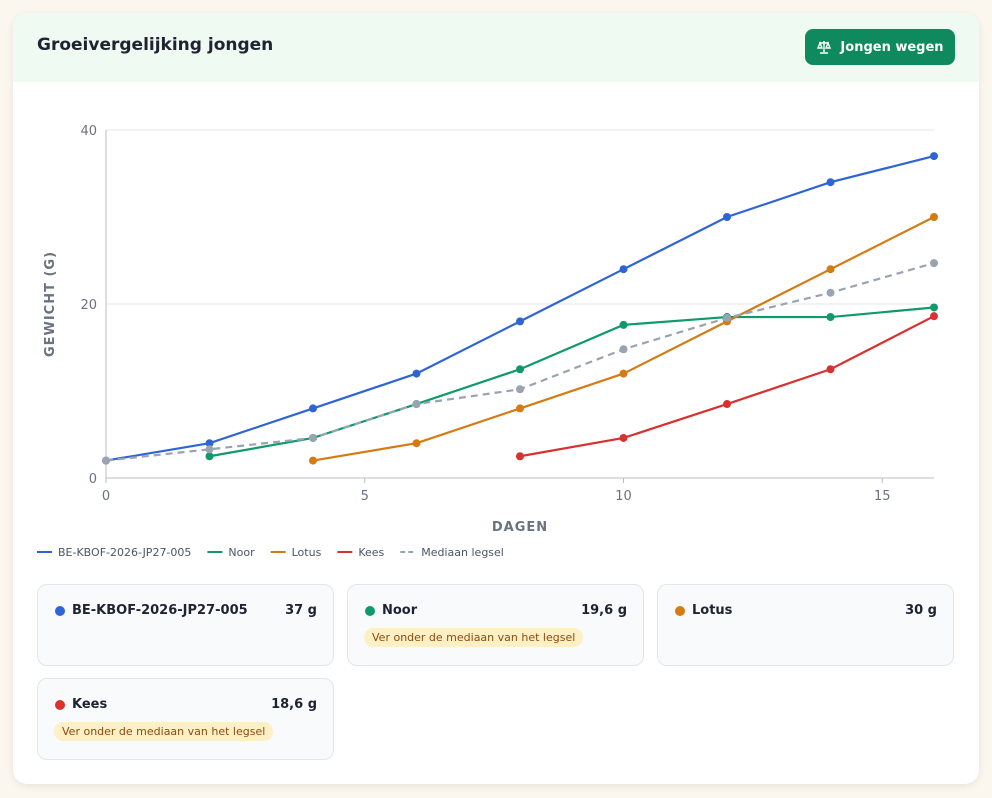  I want to click on weigh-button: Jongen wegen, so click(880, 47).